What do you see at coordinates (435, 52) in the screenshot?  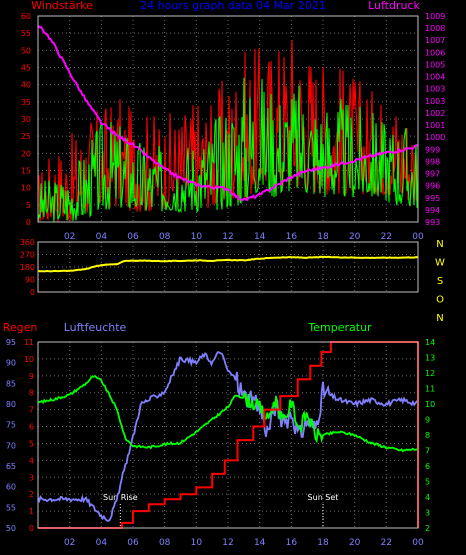 I see `pressure-y-tick-label: 1006` at bounding box center [435, 52].